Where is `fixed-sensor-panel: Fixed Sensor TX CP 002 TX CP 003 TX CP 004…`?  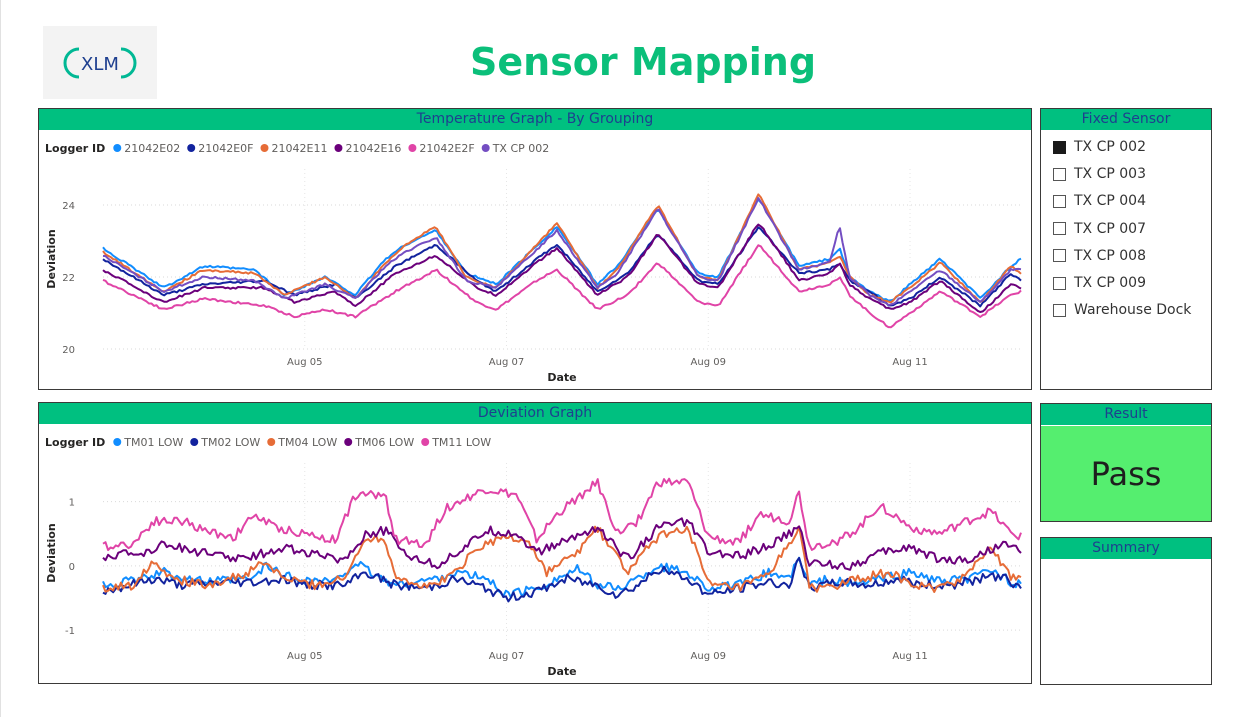 fixed-sensor-panel: Fixed Sensor TX CP 002 TX CP 003 TX CP 004… is located at coordinates (1126, 249).